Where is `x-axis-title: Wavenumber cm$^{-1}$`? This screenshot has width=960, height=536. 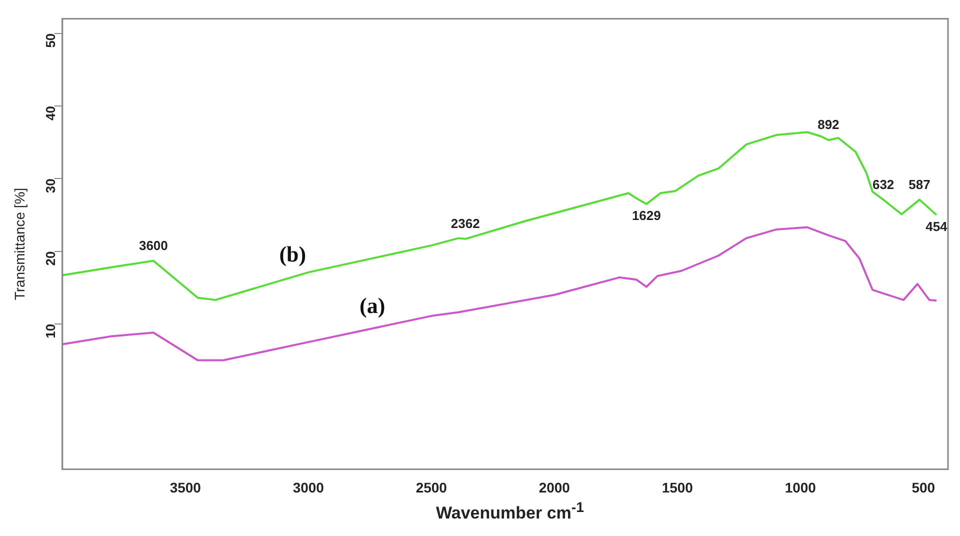 x-axis-title: Wavenumber cm$^{-1}$ is located at coordinates (509, 512).